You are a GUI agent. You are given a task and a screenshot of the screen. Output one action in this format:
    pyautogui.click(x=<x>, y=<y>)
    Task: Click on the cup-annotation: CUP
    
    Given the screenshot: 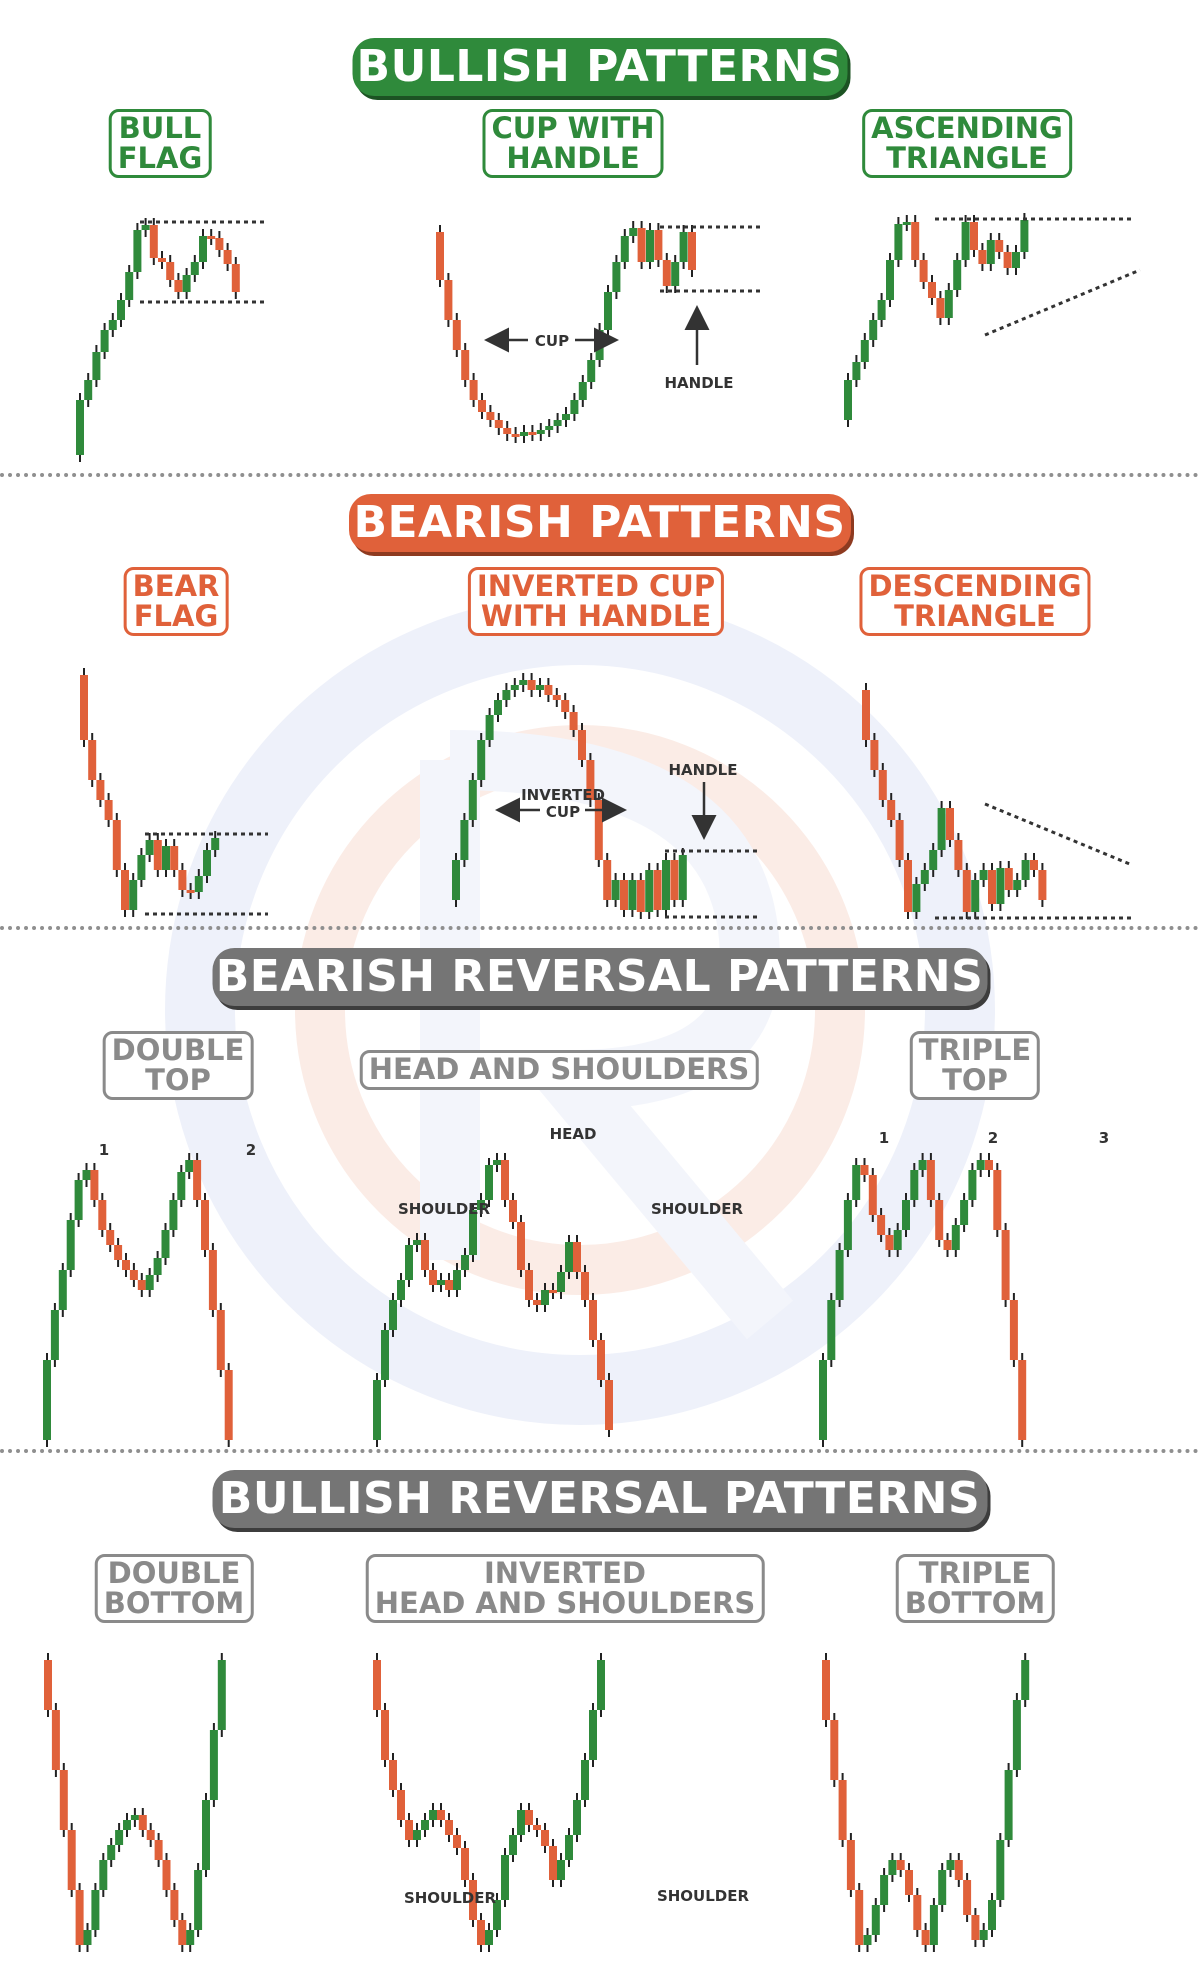 What is the action you would take?
    pyautogui.click(x=552, y=341)
    